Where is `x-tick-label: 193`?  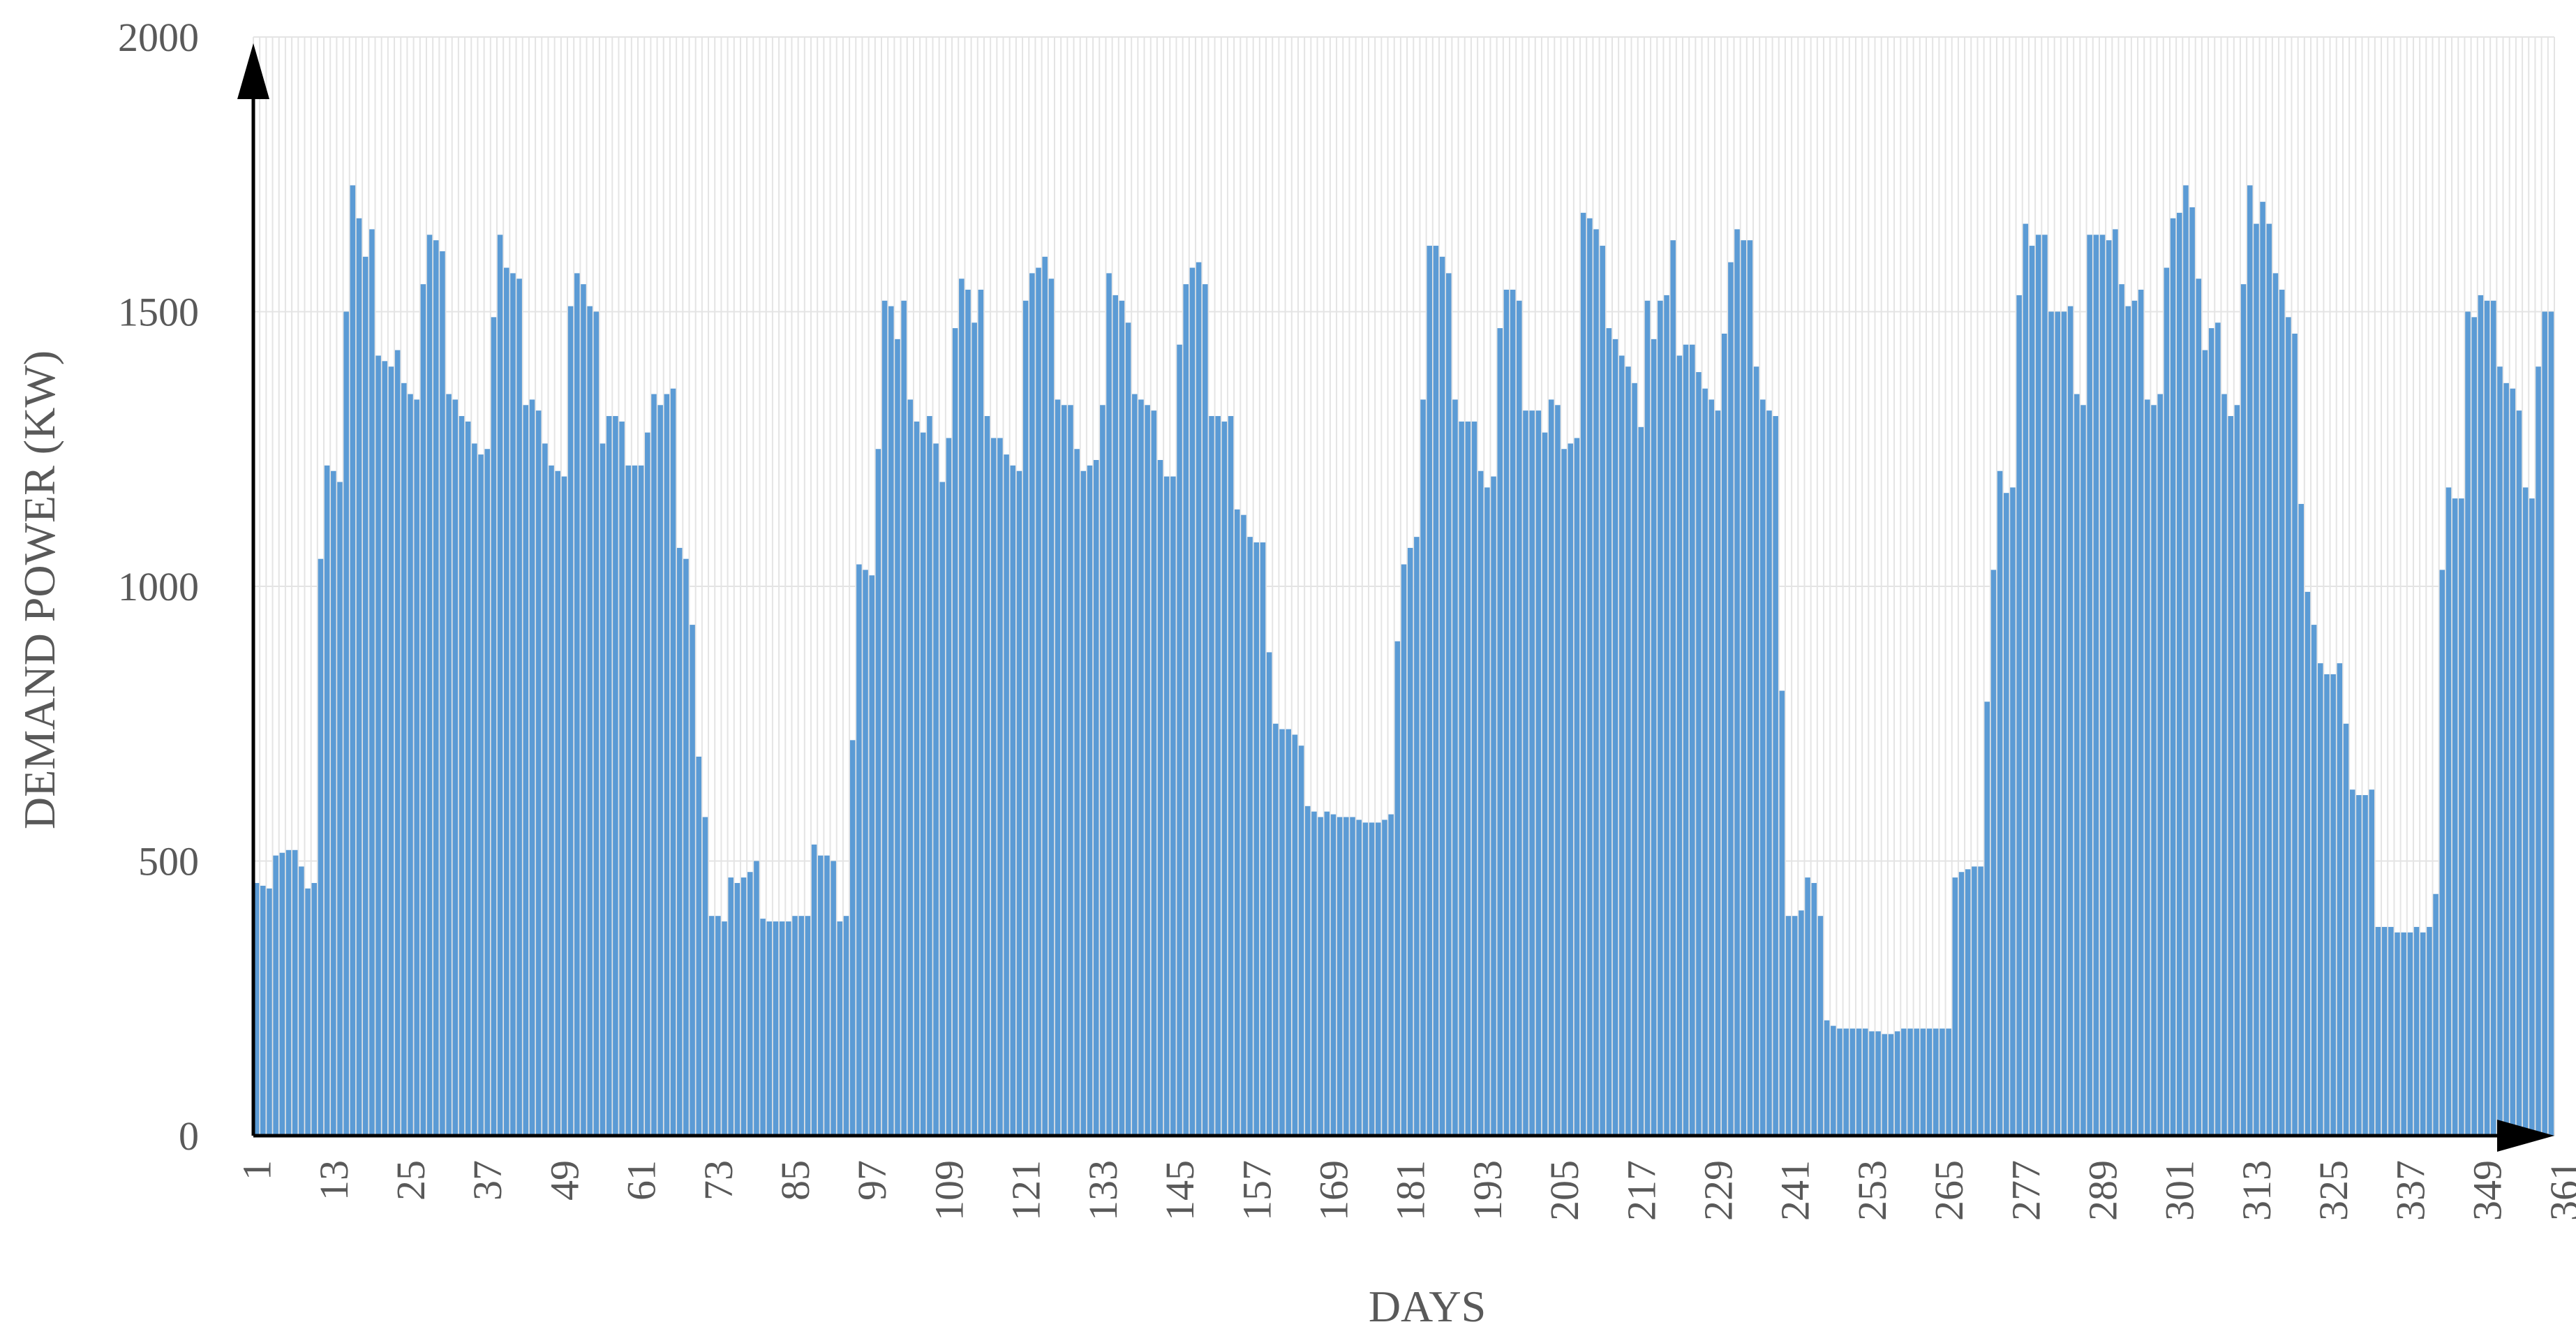 x-tick-label: 193 is located at coordinates (1487, 1190).